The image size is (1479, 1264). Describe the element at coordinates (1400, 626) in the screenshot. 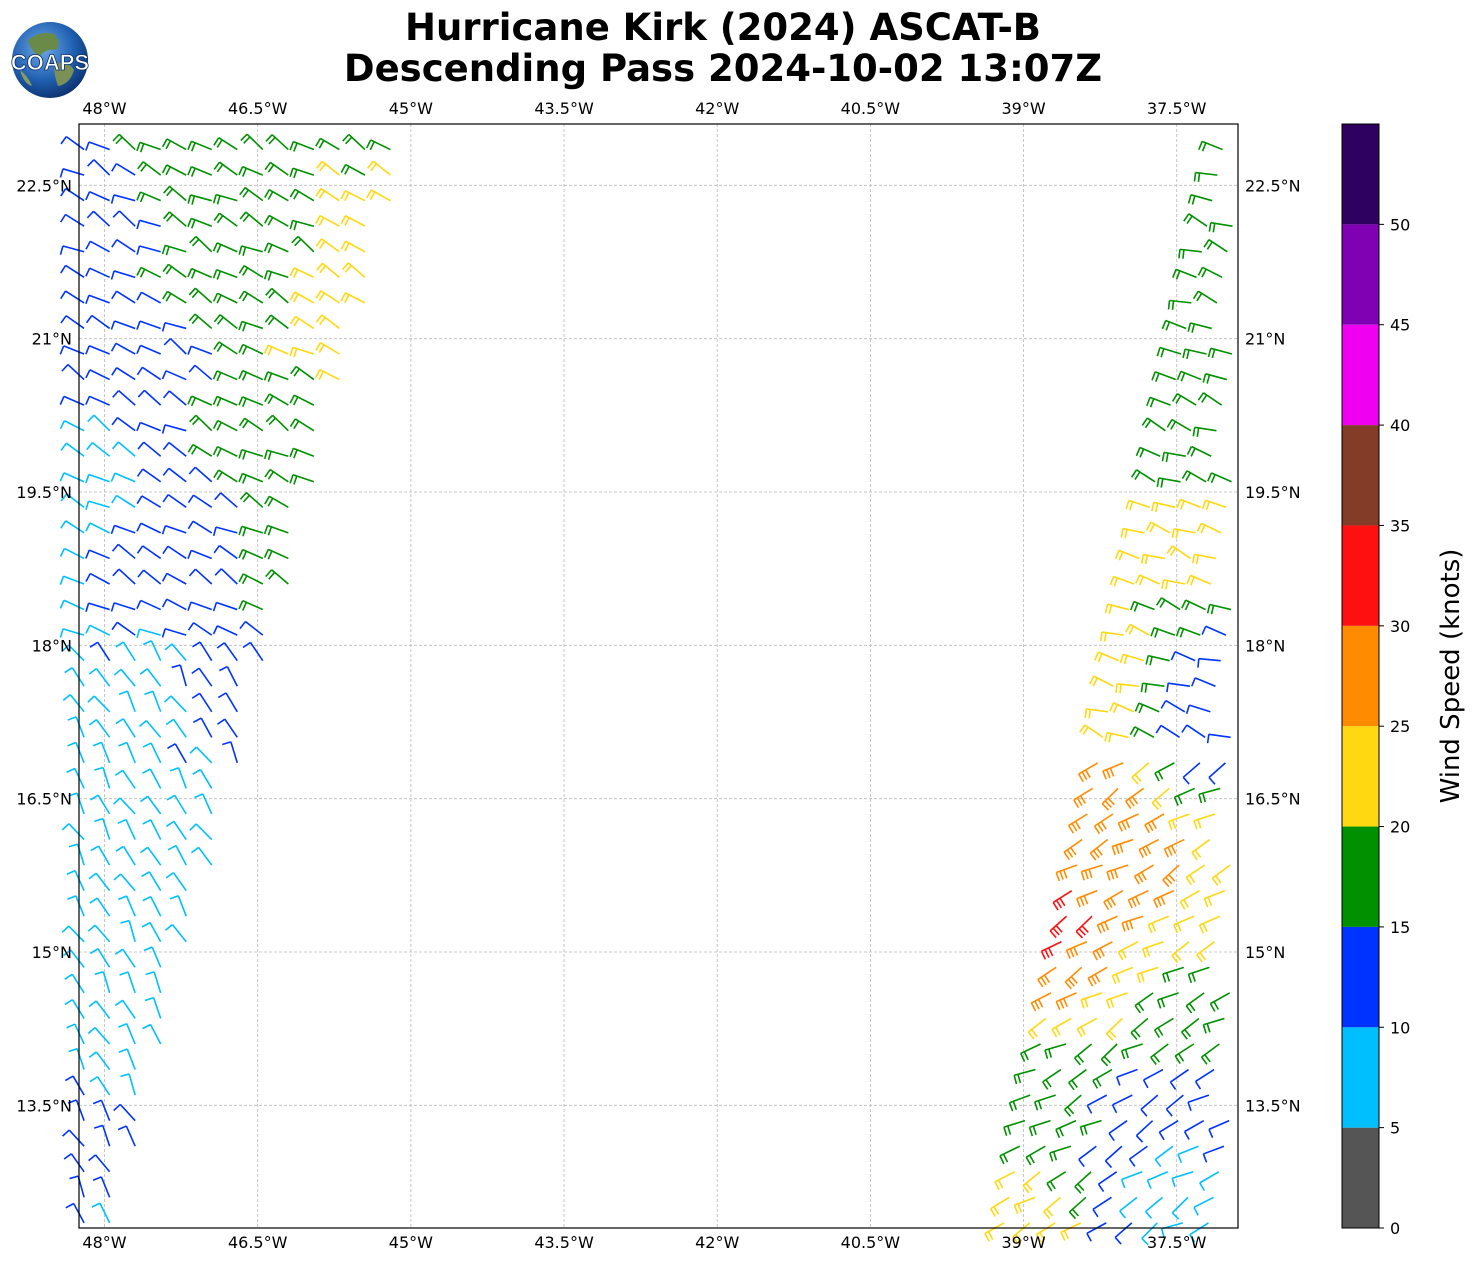

I see `colorbar-tick-label: 30` at that location.